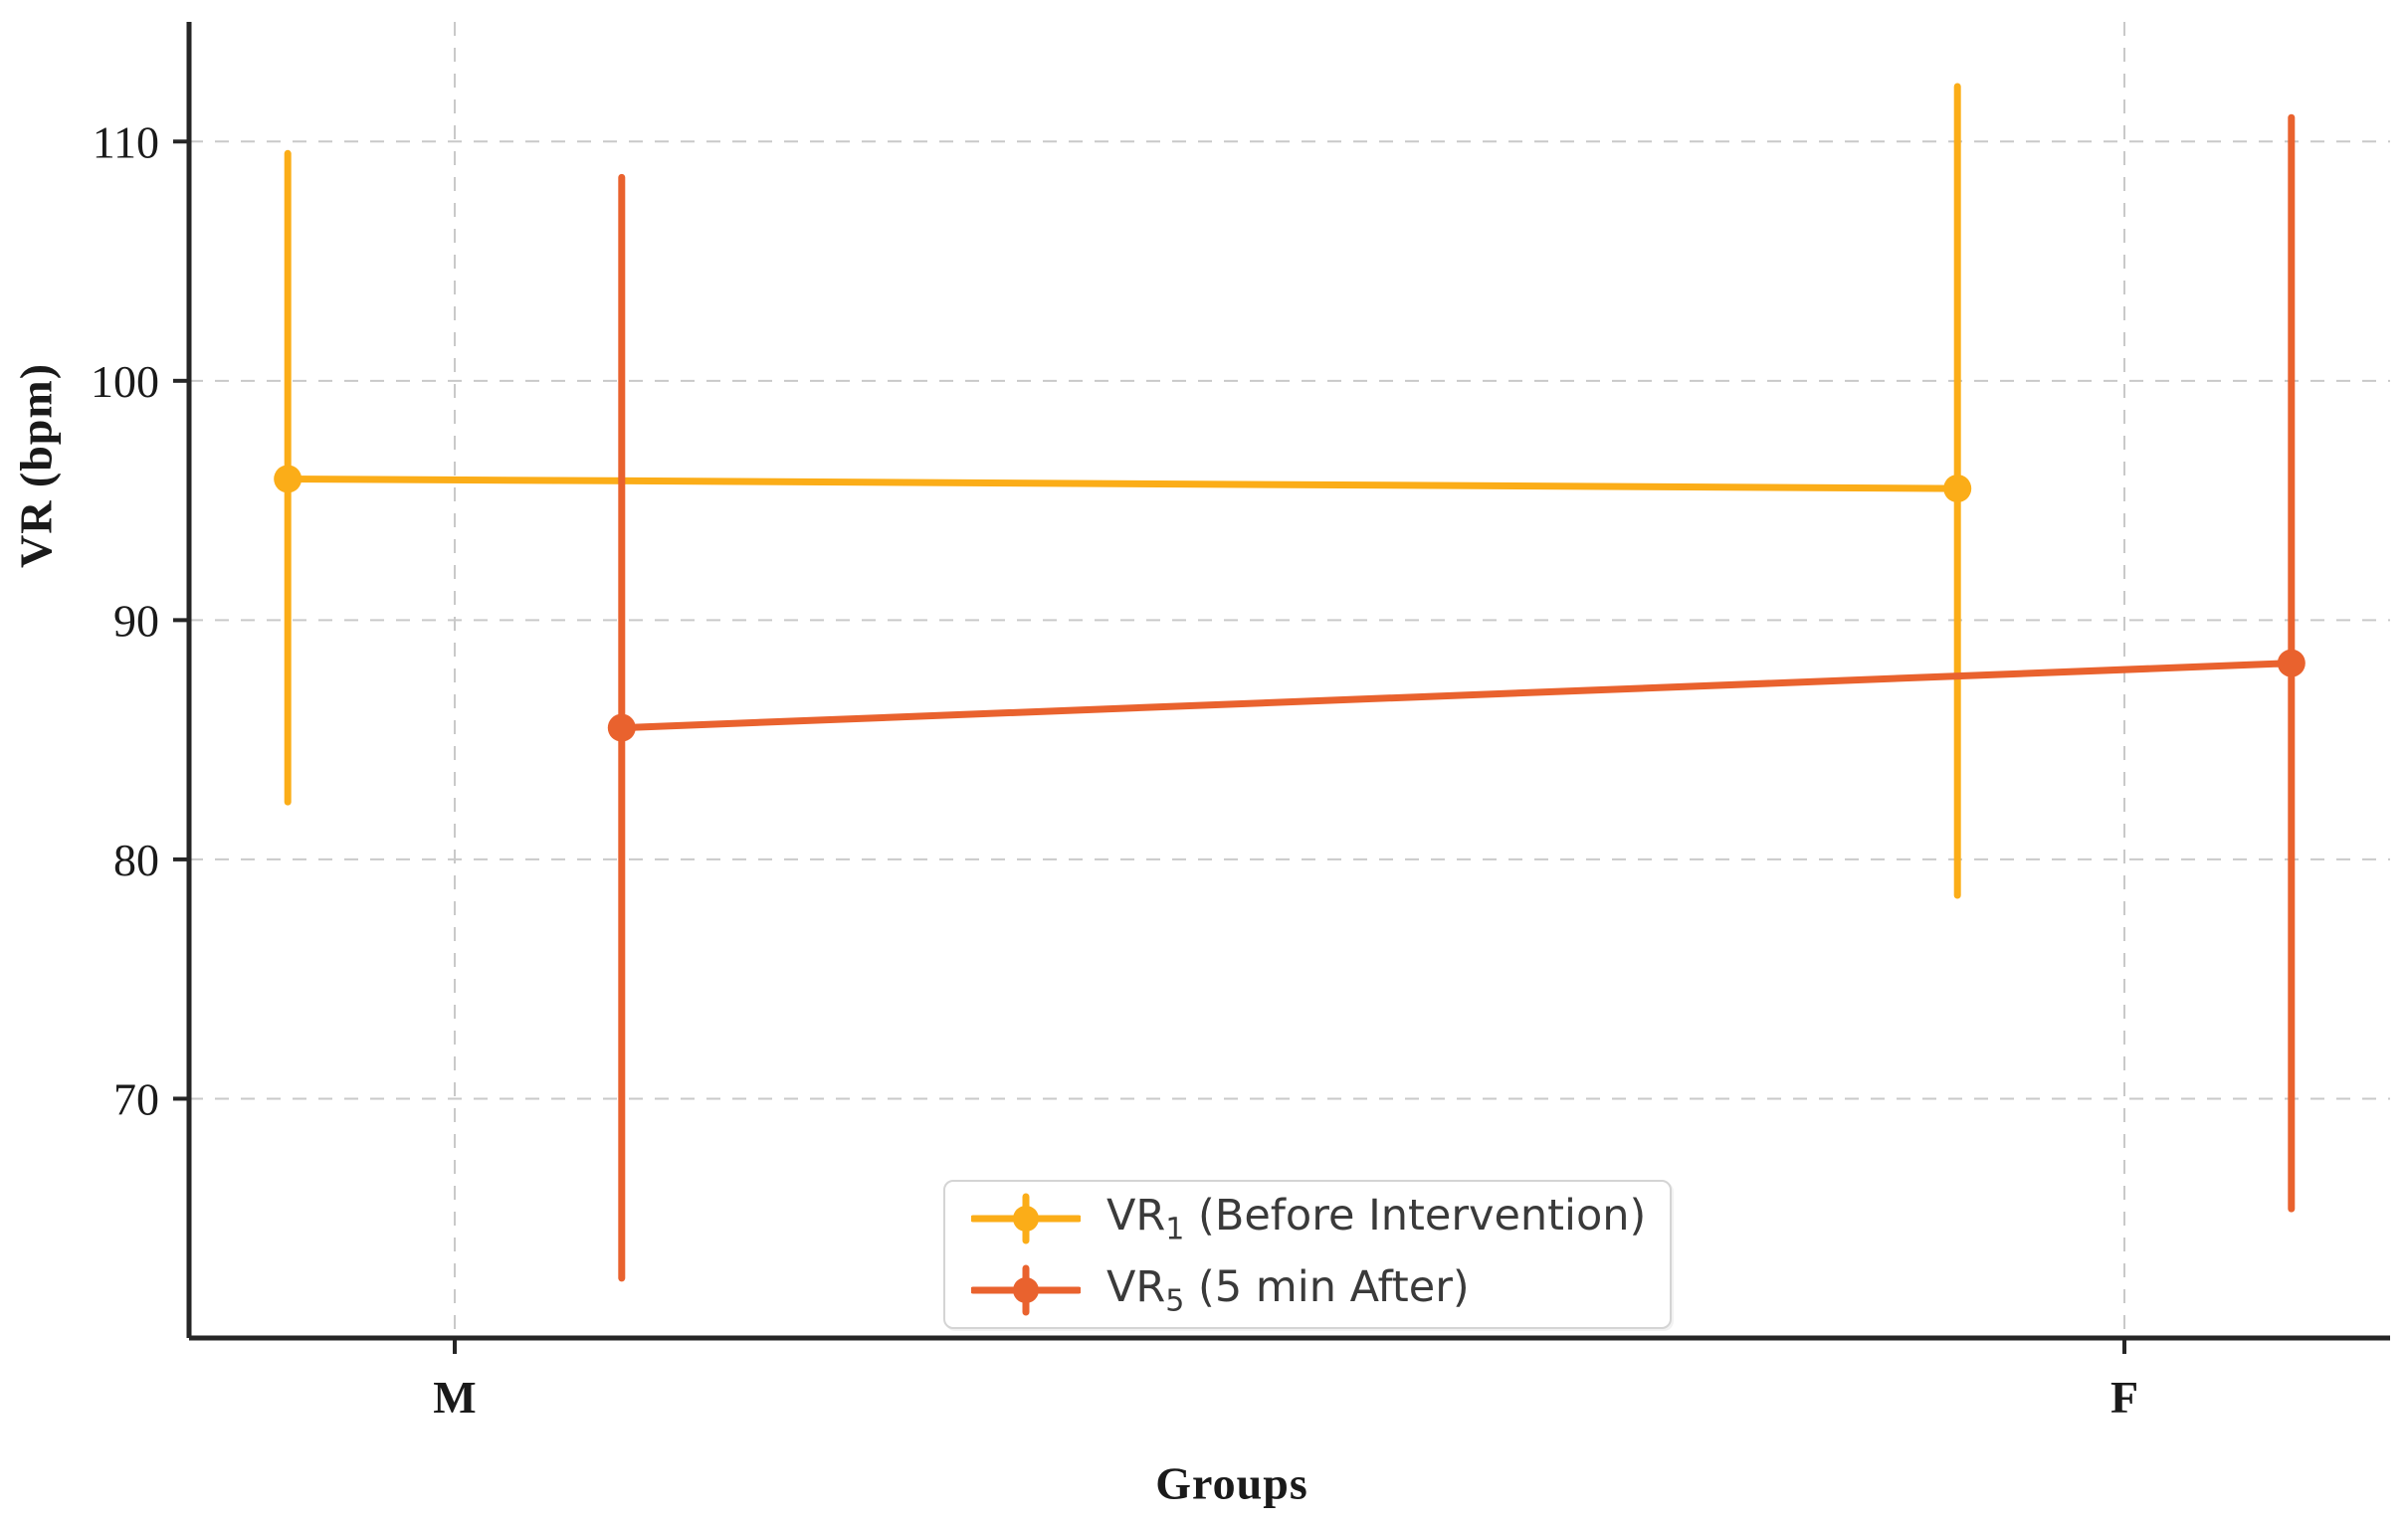 This screenshot has height=1526, width=2408. Describe the element at coordinates (1231, 1483) in the screenshot. I see `x-axis-title: Groups` at that location.